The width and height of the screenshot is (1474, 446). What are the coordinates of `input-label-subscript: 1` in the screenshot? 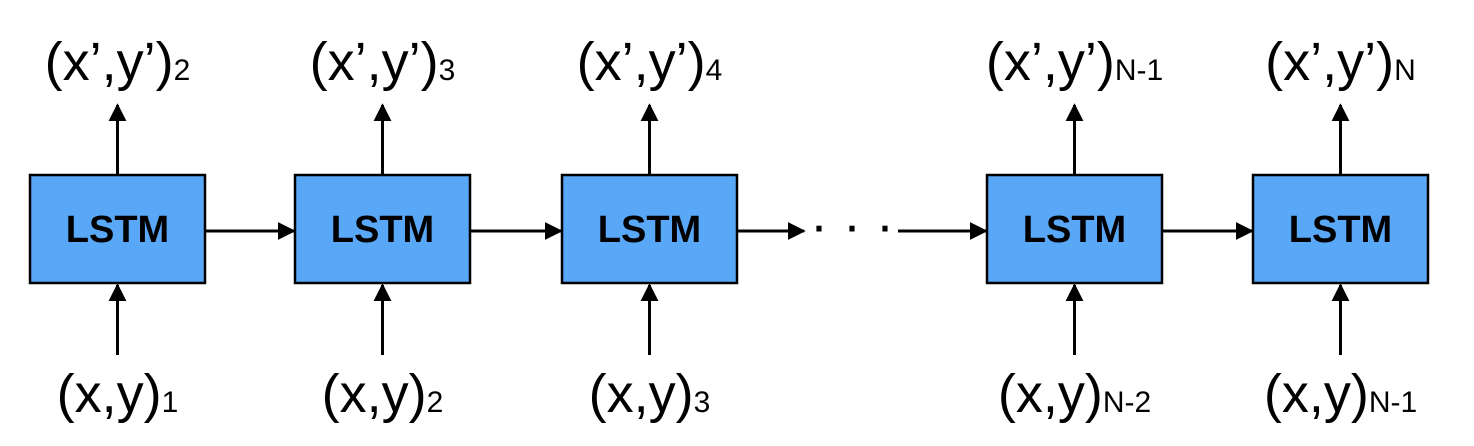 It's located at (170, 402).